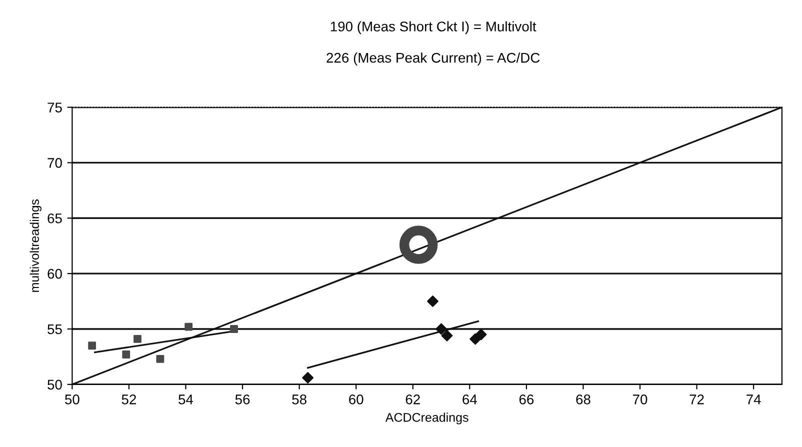  What do you see at coordinates (697, 399) in the screenshot?
I see `x-tick-label: 72` at bounding box center [697, 399].